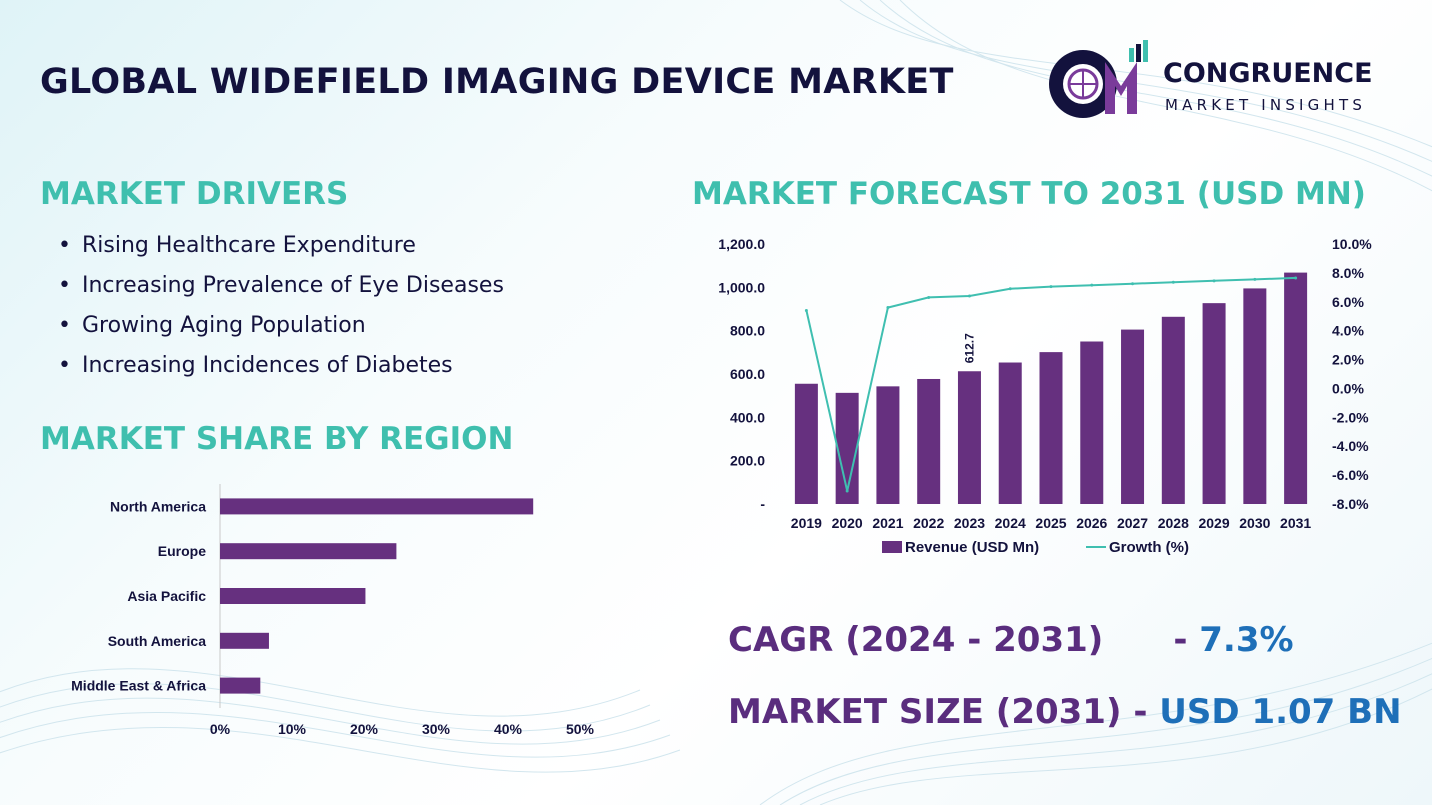  What do you see at coordinates (138, 686) in the screenshot?
I see `region-category-label: Middle East & Africa` at bounding box center [138, 686].